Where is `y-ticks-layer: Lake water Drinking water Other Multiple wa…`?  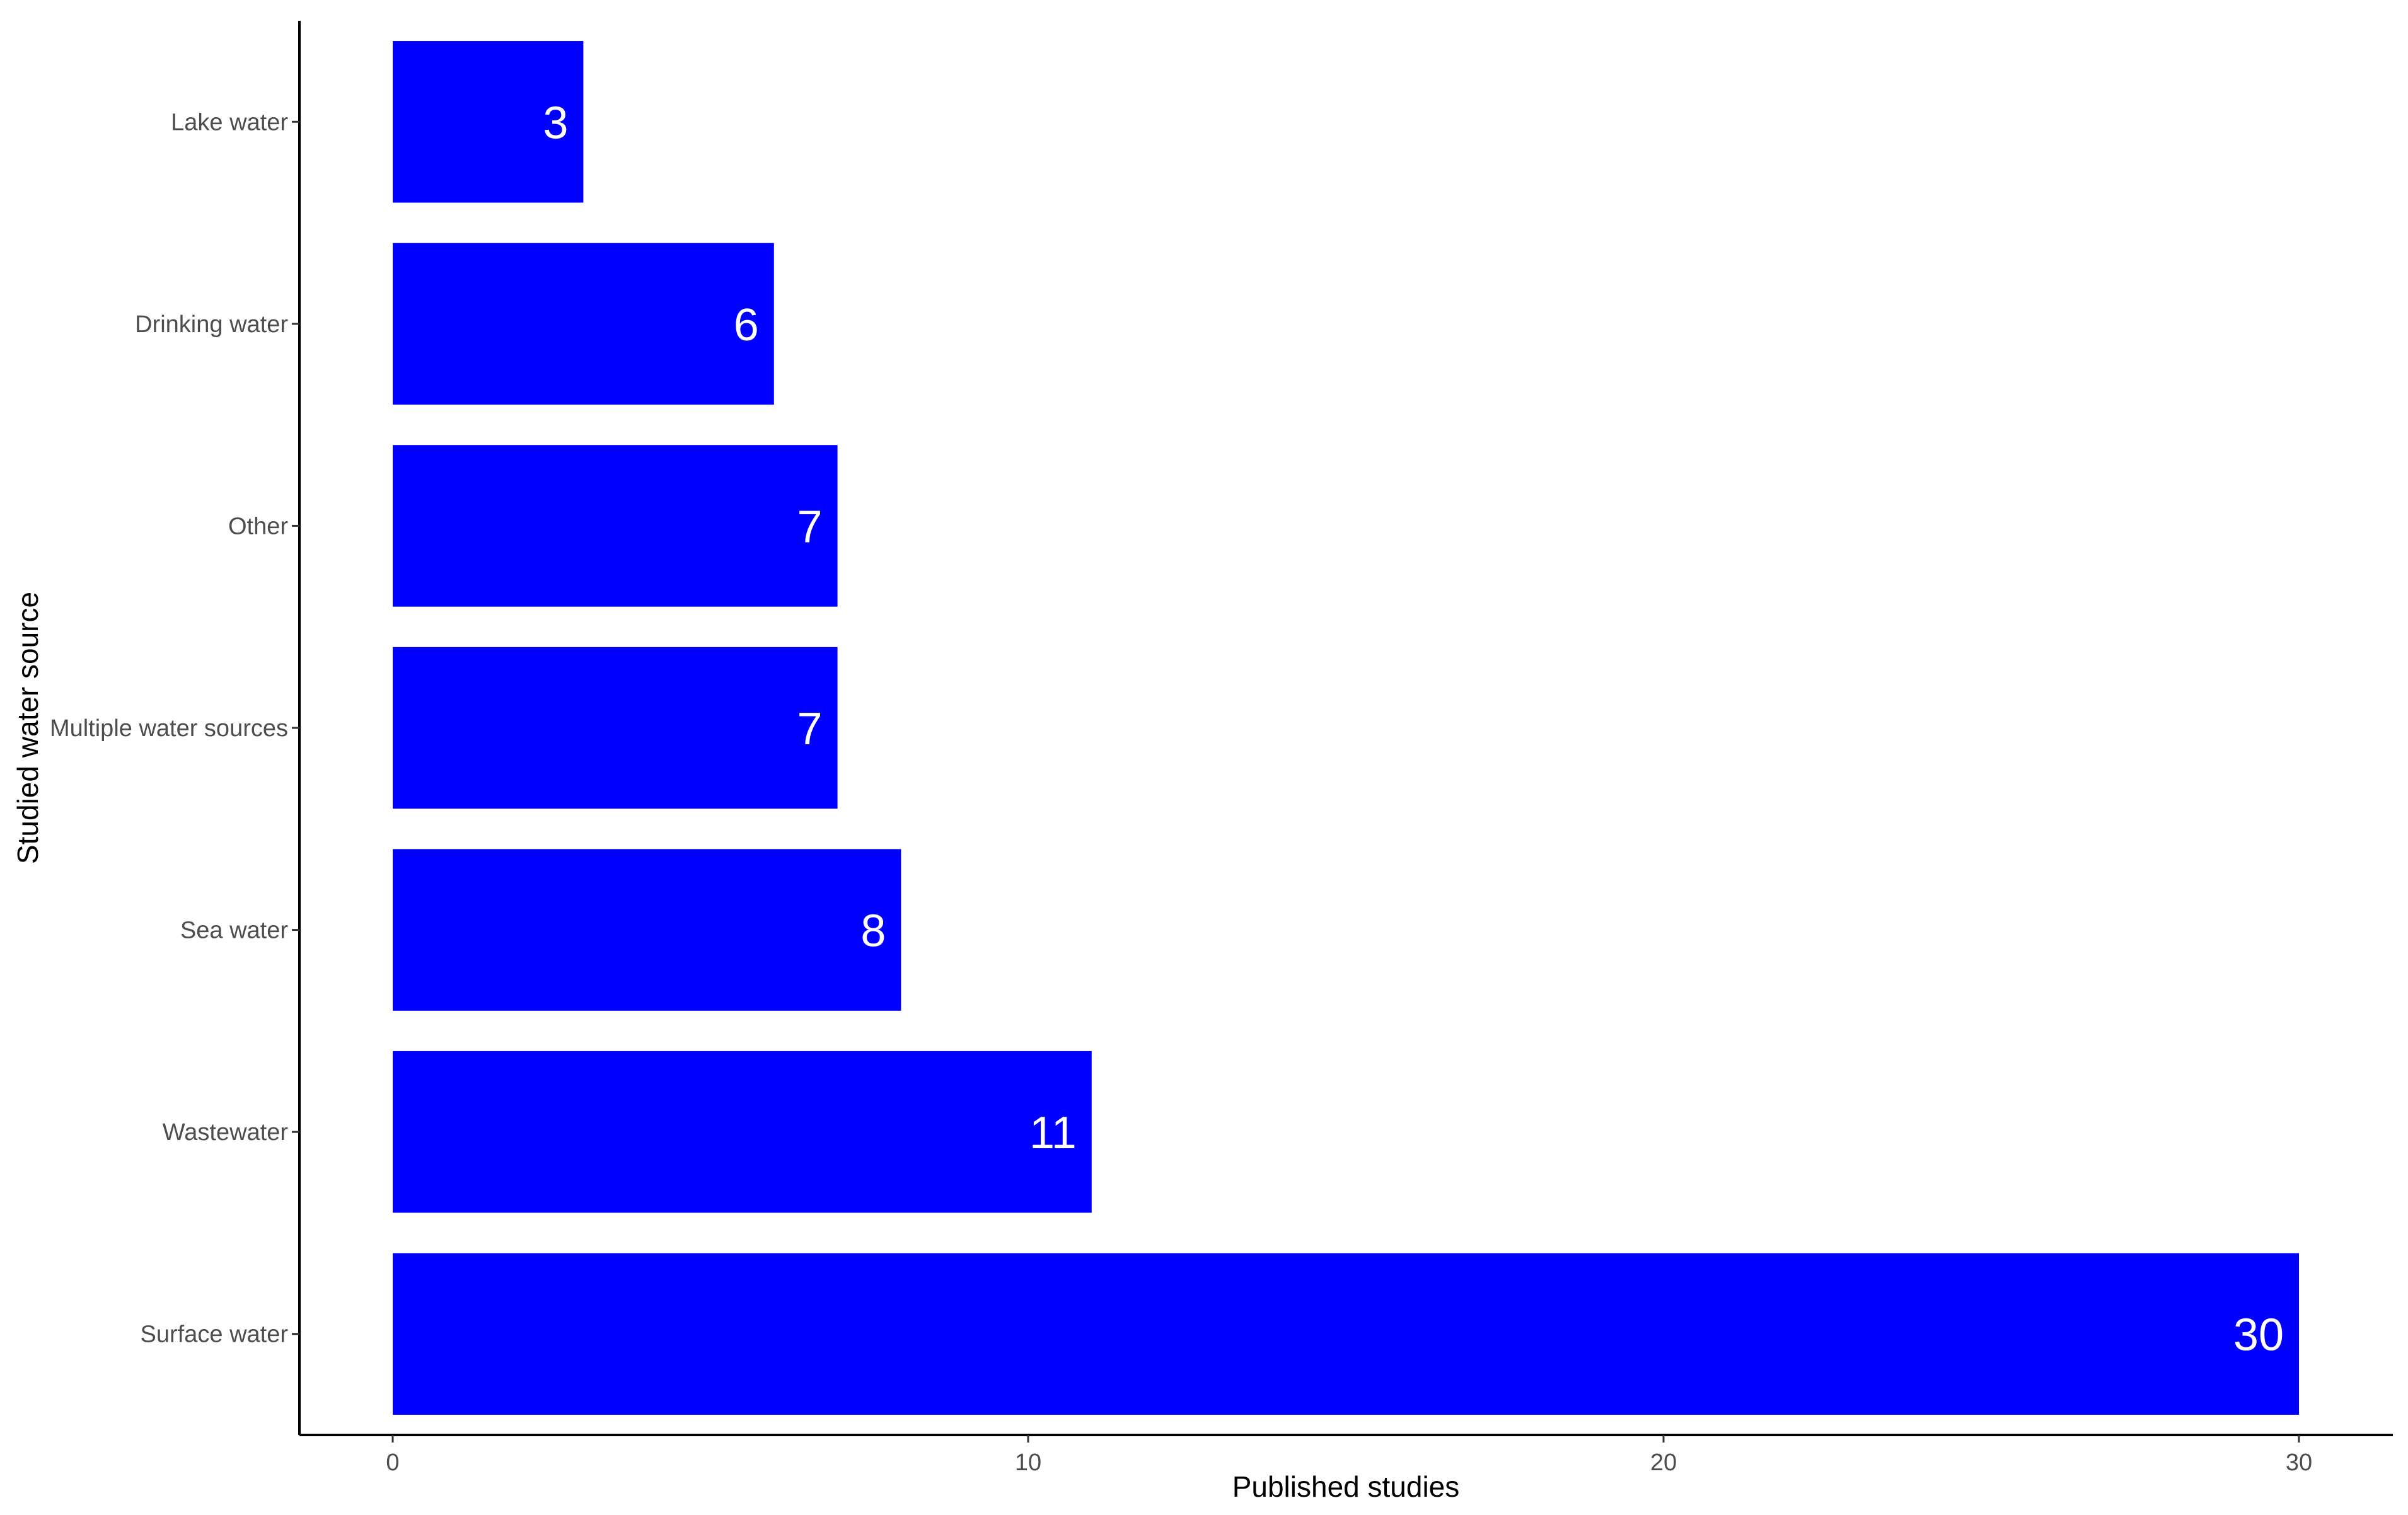 y-ticks-layer: Lake water Drinking water Other Multiple wa… is located at coordinates (174, 728).